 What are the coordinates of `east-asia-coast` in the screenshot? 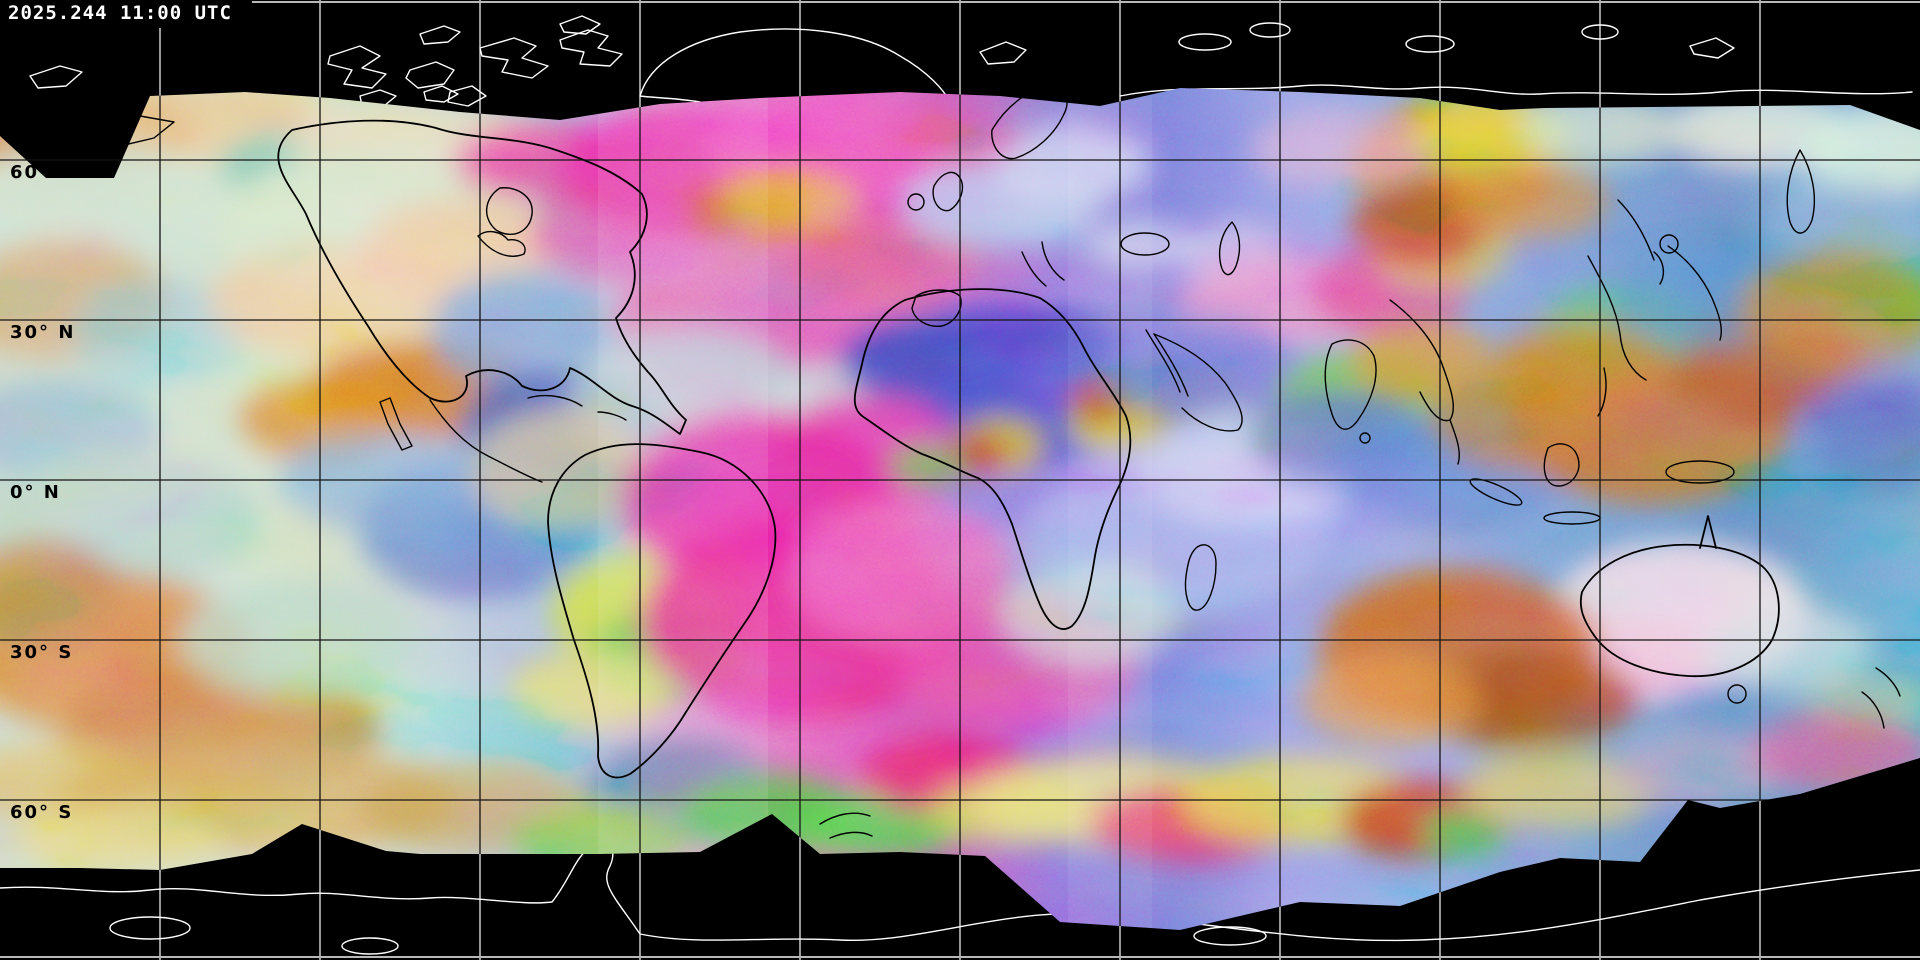 It's located at (1626, 290).